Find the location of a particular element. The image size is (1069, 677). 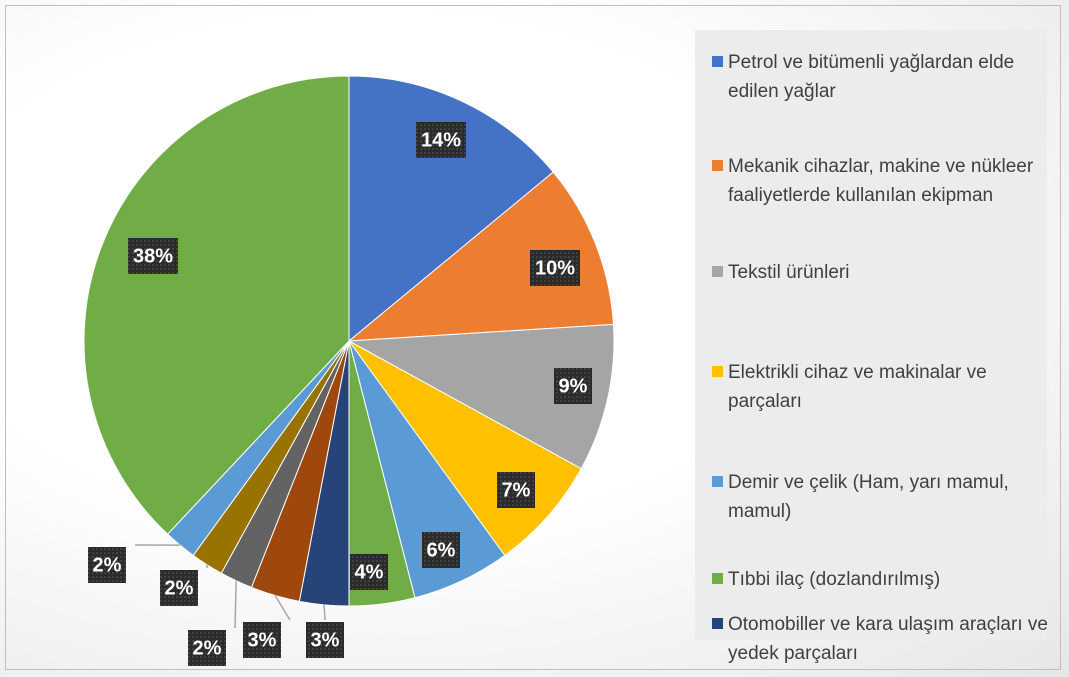

data-label: 14% is located at coordinates (441, 140).